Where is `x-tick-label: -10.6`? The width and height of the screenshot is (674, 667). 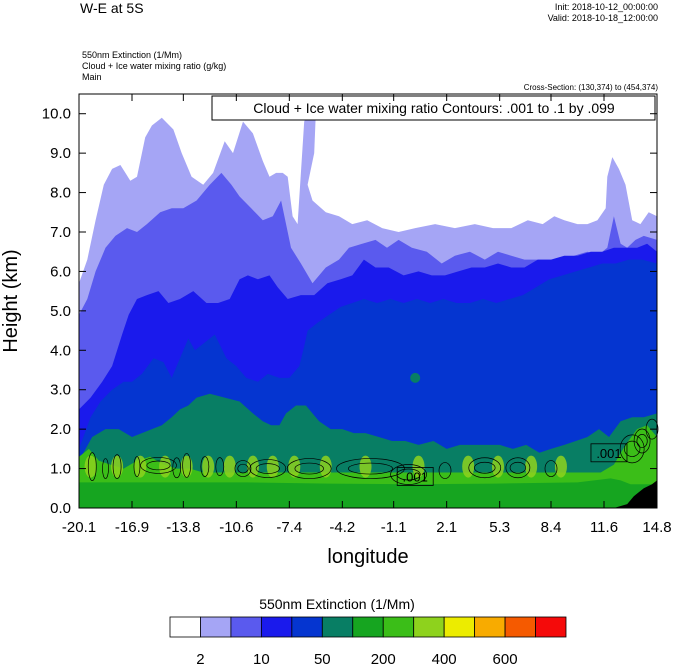
x-tick-label: -10.6 is located at coordinates (236, 527).